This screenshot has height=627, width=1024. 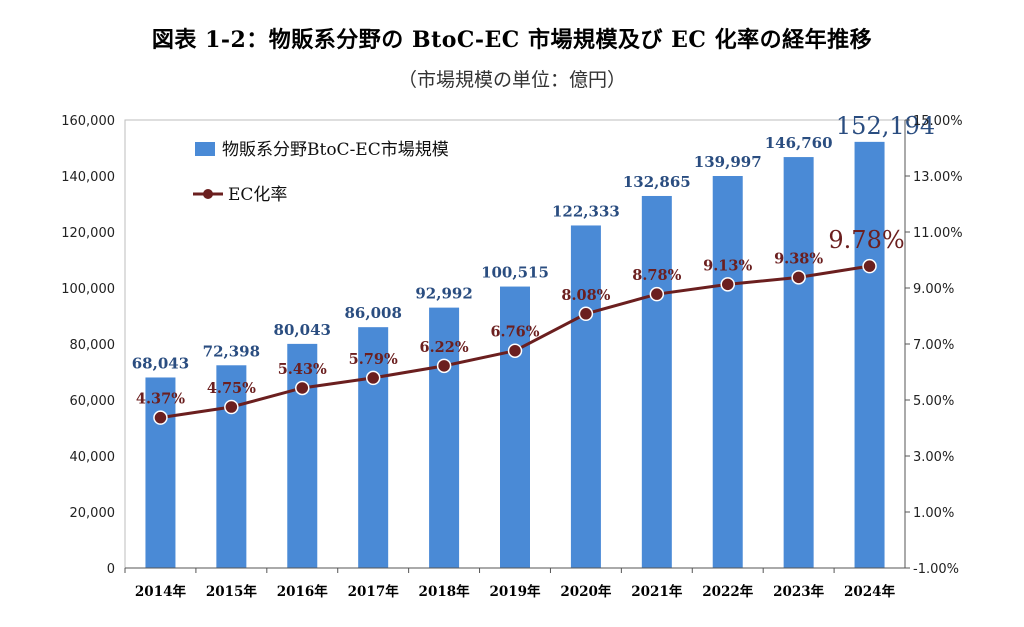 What do you see at coordinates (88, 289) in the screenshot?
I see `y-left-tick-label: 100,000` at bounding box center [88, 289].